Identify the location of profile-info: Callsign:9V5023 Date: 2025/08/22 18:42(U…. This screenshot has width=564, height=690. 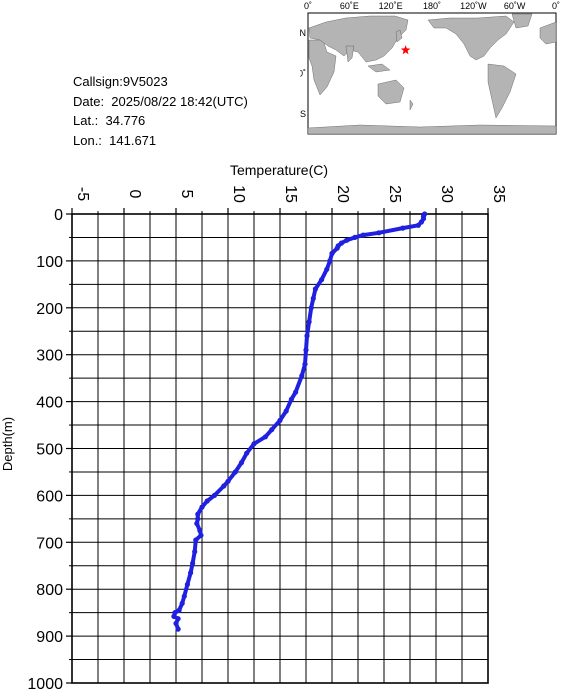
(160, 111).